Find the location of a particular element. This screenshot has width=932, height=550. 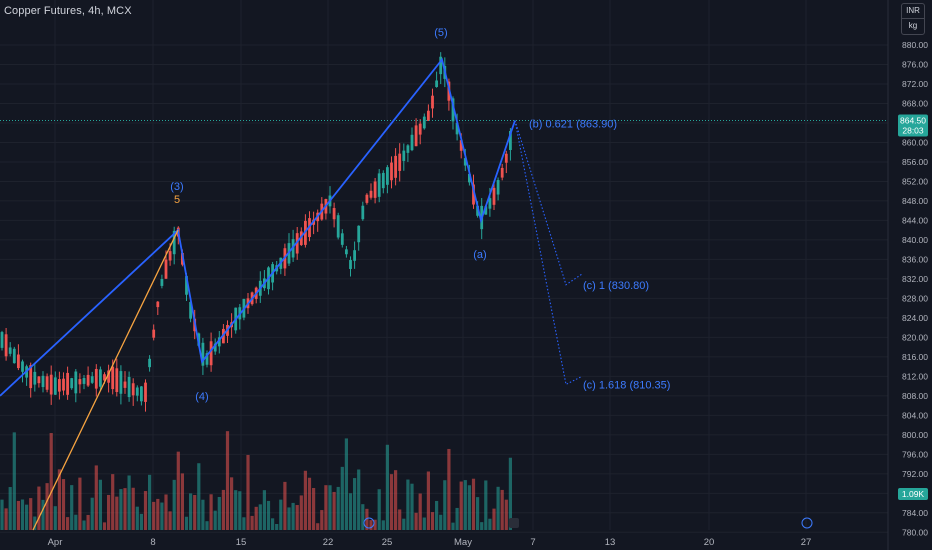

price-tick-label: 844.00 is located at coordinates (915, 220).